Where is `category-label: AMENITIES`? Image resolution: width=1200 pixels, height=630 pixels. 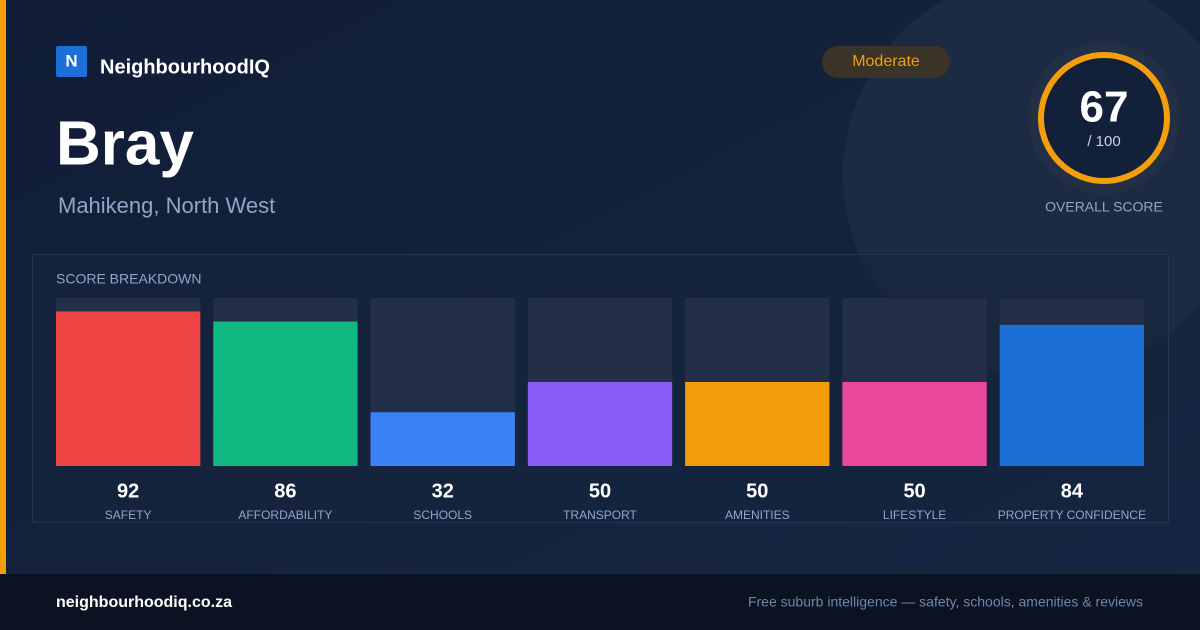
category-label: AMENITIES is located at coordinates (757, 515).